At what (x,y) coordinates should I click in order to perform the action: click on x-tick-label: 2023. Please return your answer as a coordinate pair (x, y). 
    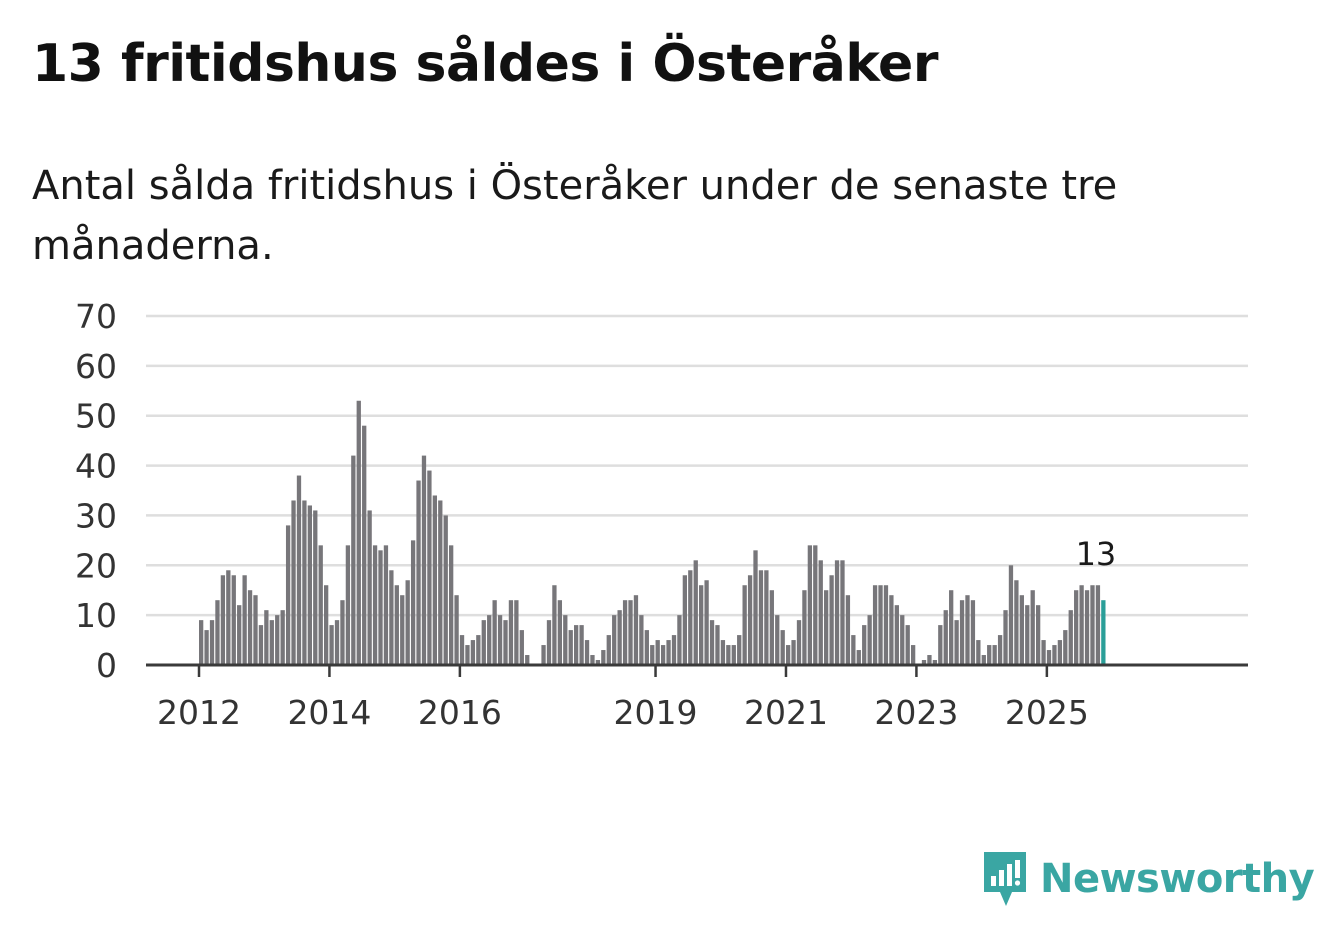
    Looking at the image, I should click on (916, 712).